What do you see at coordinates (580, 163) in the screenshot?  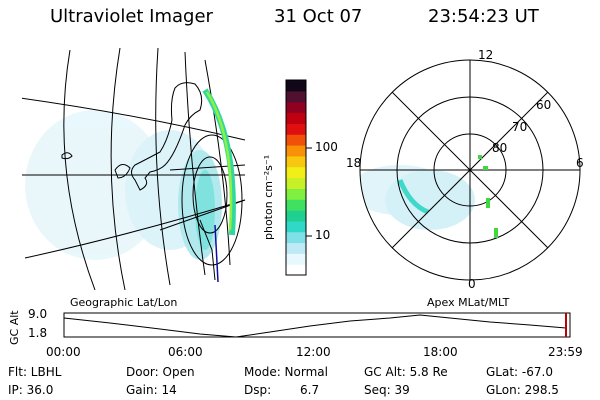 I see `mlt-6-label: 6` at bounding box center [580, 163].